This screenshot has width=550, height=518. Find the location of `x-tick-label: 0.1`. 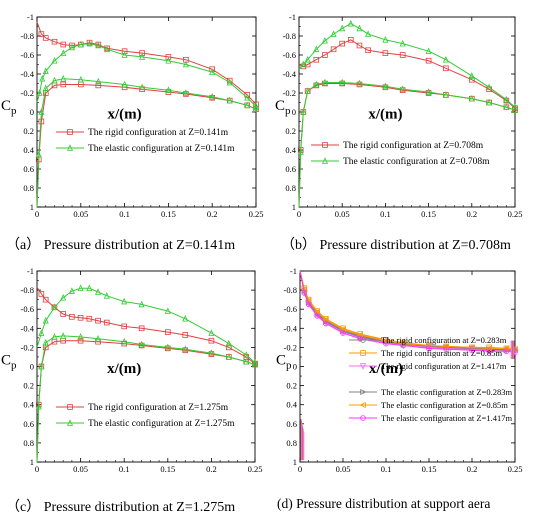

x-tick-label: 0.1 is located at coordinates (386, 469).